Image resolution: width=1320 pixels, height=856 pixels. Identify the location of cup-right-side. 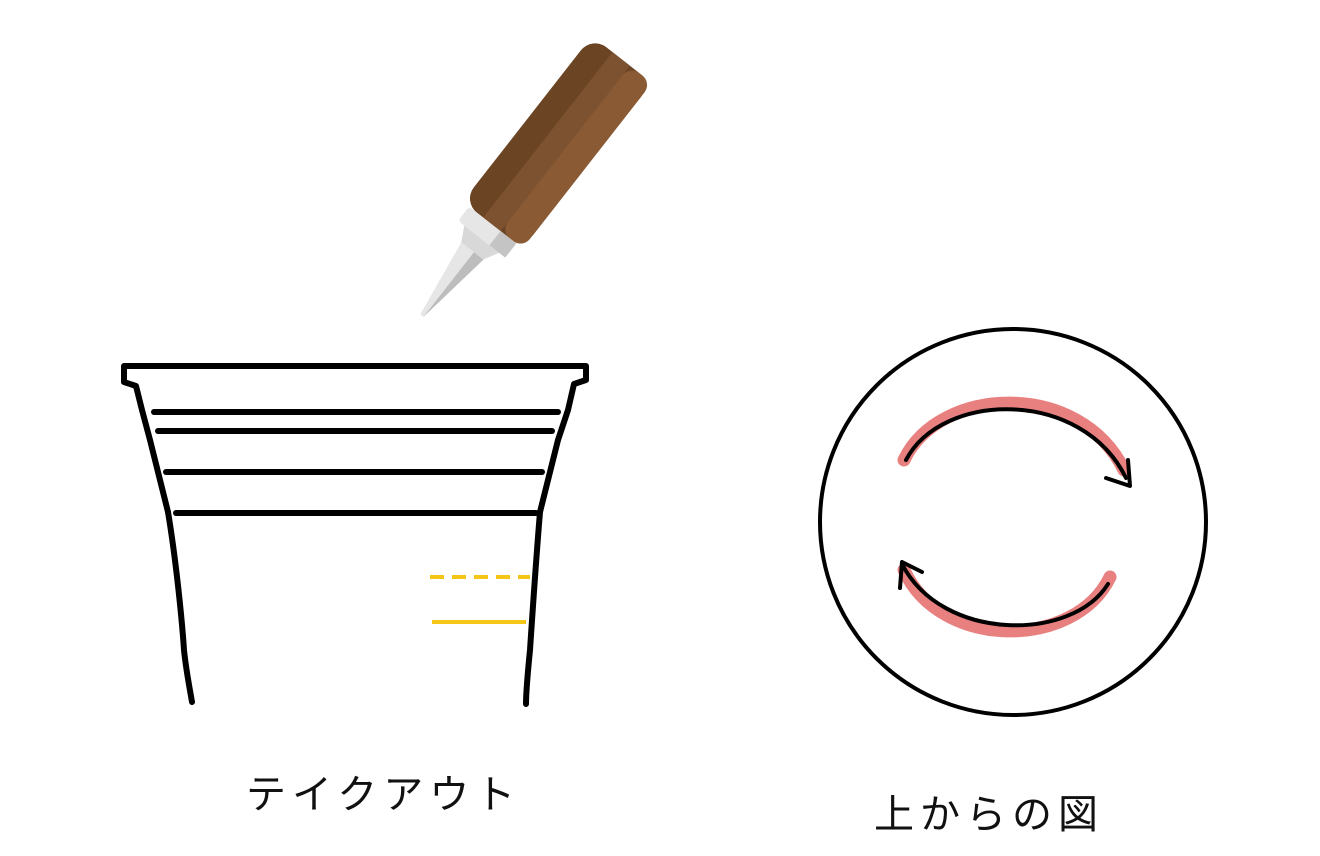
(533, 608).